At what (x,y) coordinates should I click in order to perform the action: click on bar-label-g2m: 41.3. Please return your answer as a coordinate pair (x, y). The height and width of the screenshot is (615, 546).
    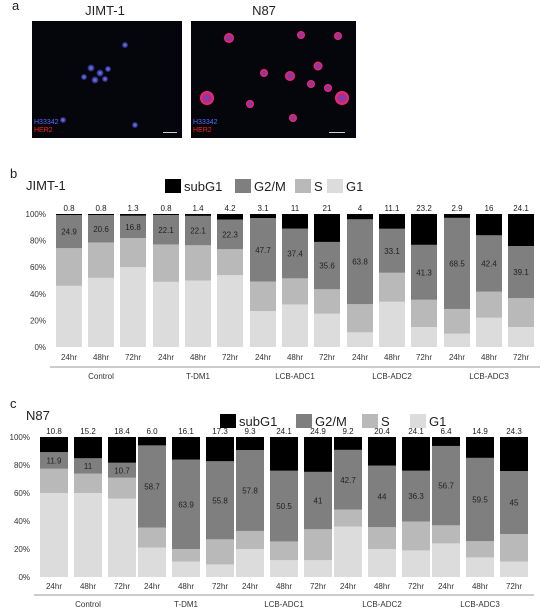
    Looking at the image, I should click on (424, 272).